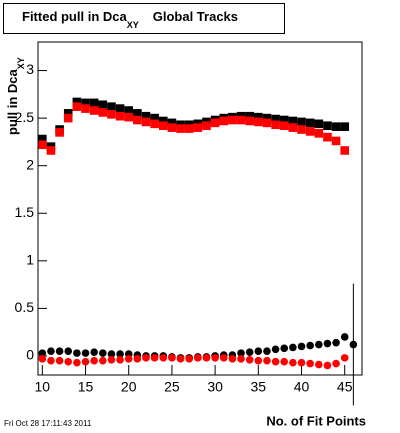  I want to click on y-axis-label: pull in Dca, so click(12, 102).